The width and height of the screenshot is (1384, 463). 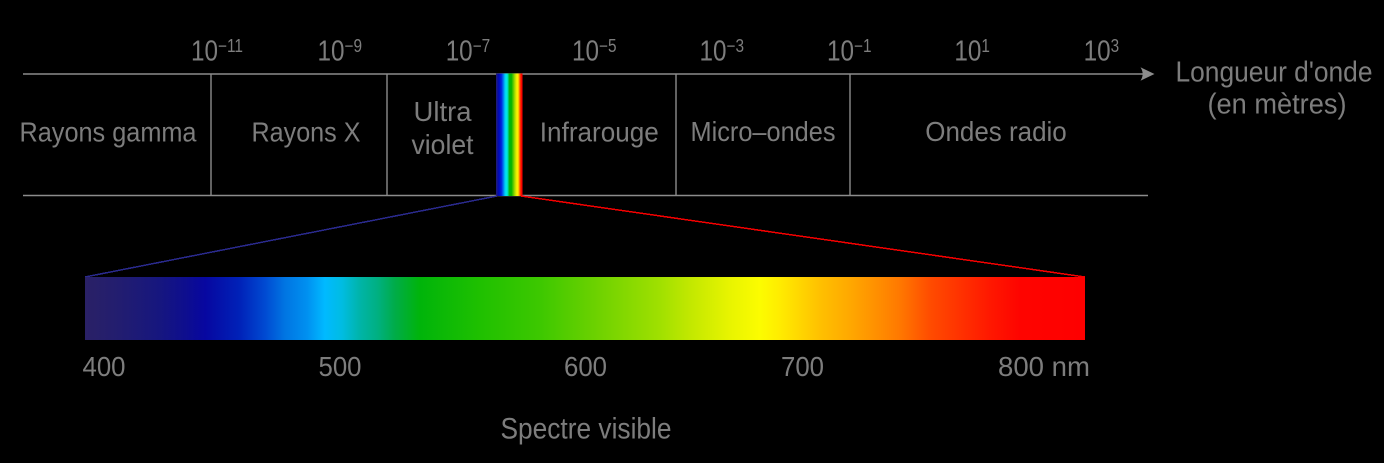 What do you see at coordinates (599, 132) in the screenshot?
I see `svg-text: Infrarouge` at bounding box center [599, 132].